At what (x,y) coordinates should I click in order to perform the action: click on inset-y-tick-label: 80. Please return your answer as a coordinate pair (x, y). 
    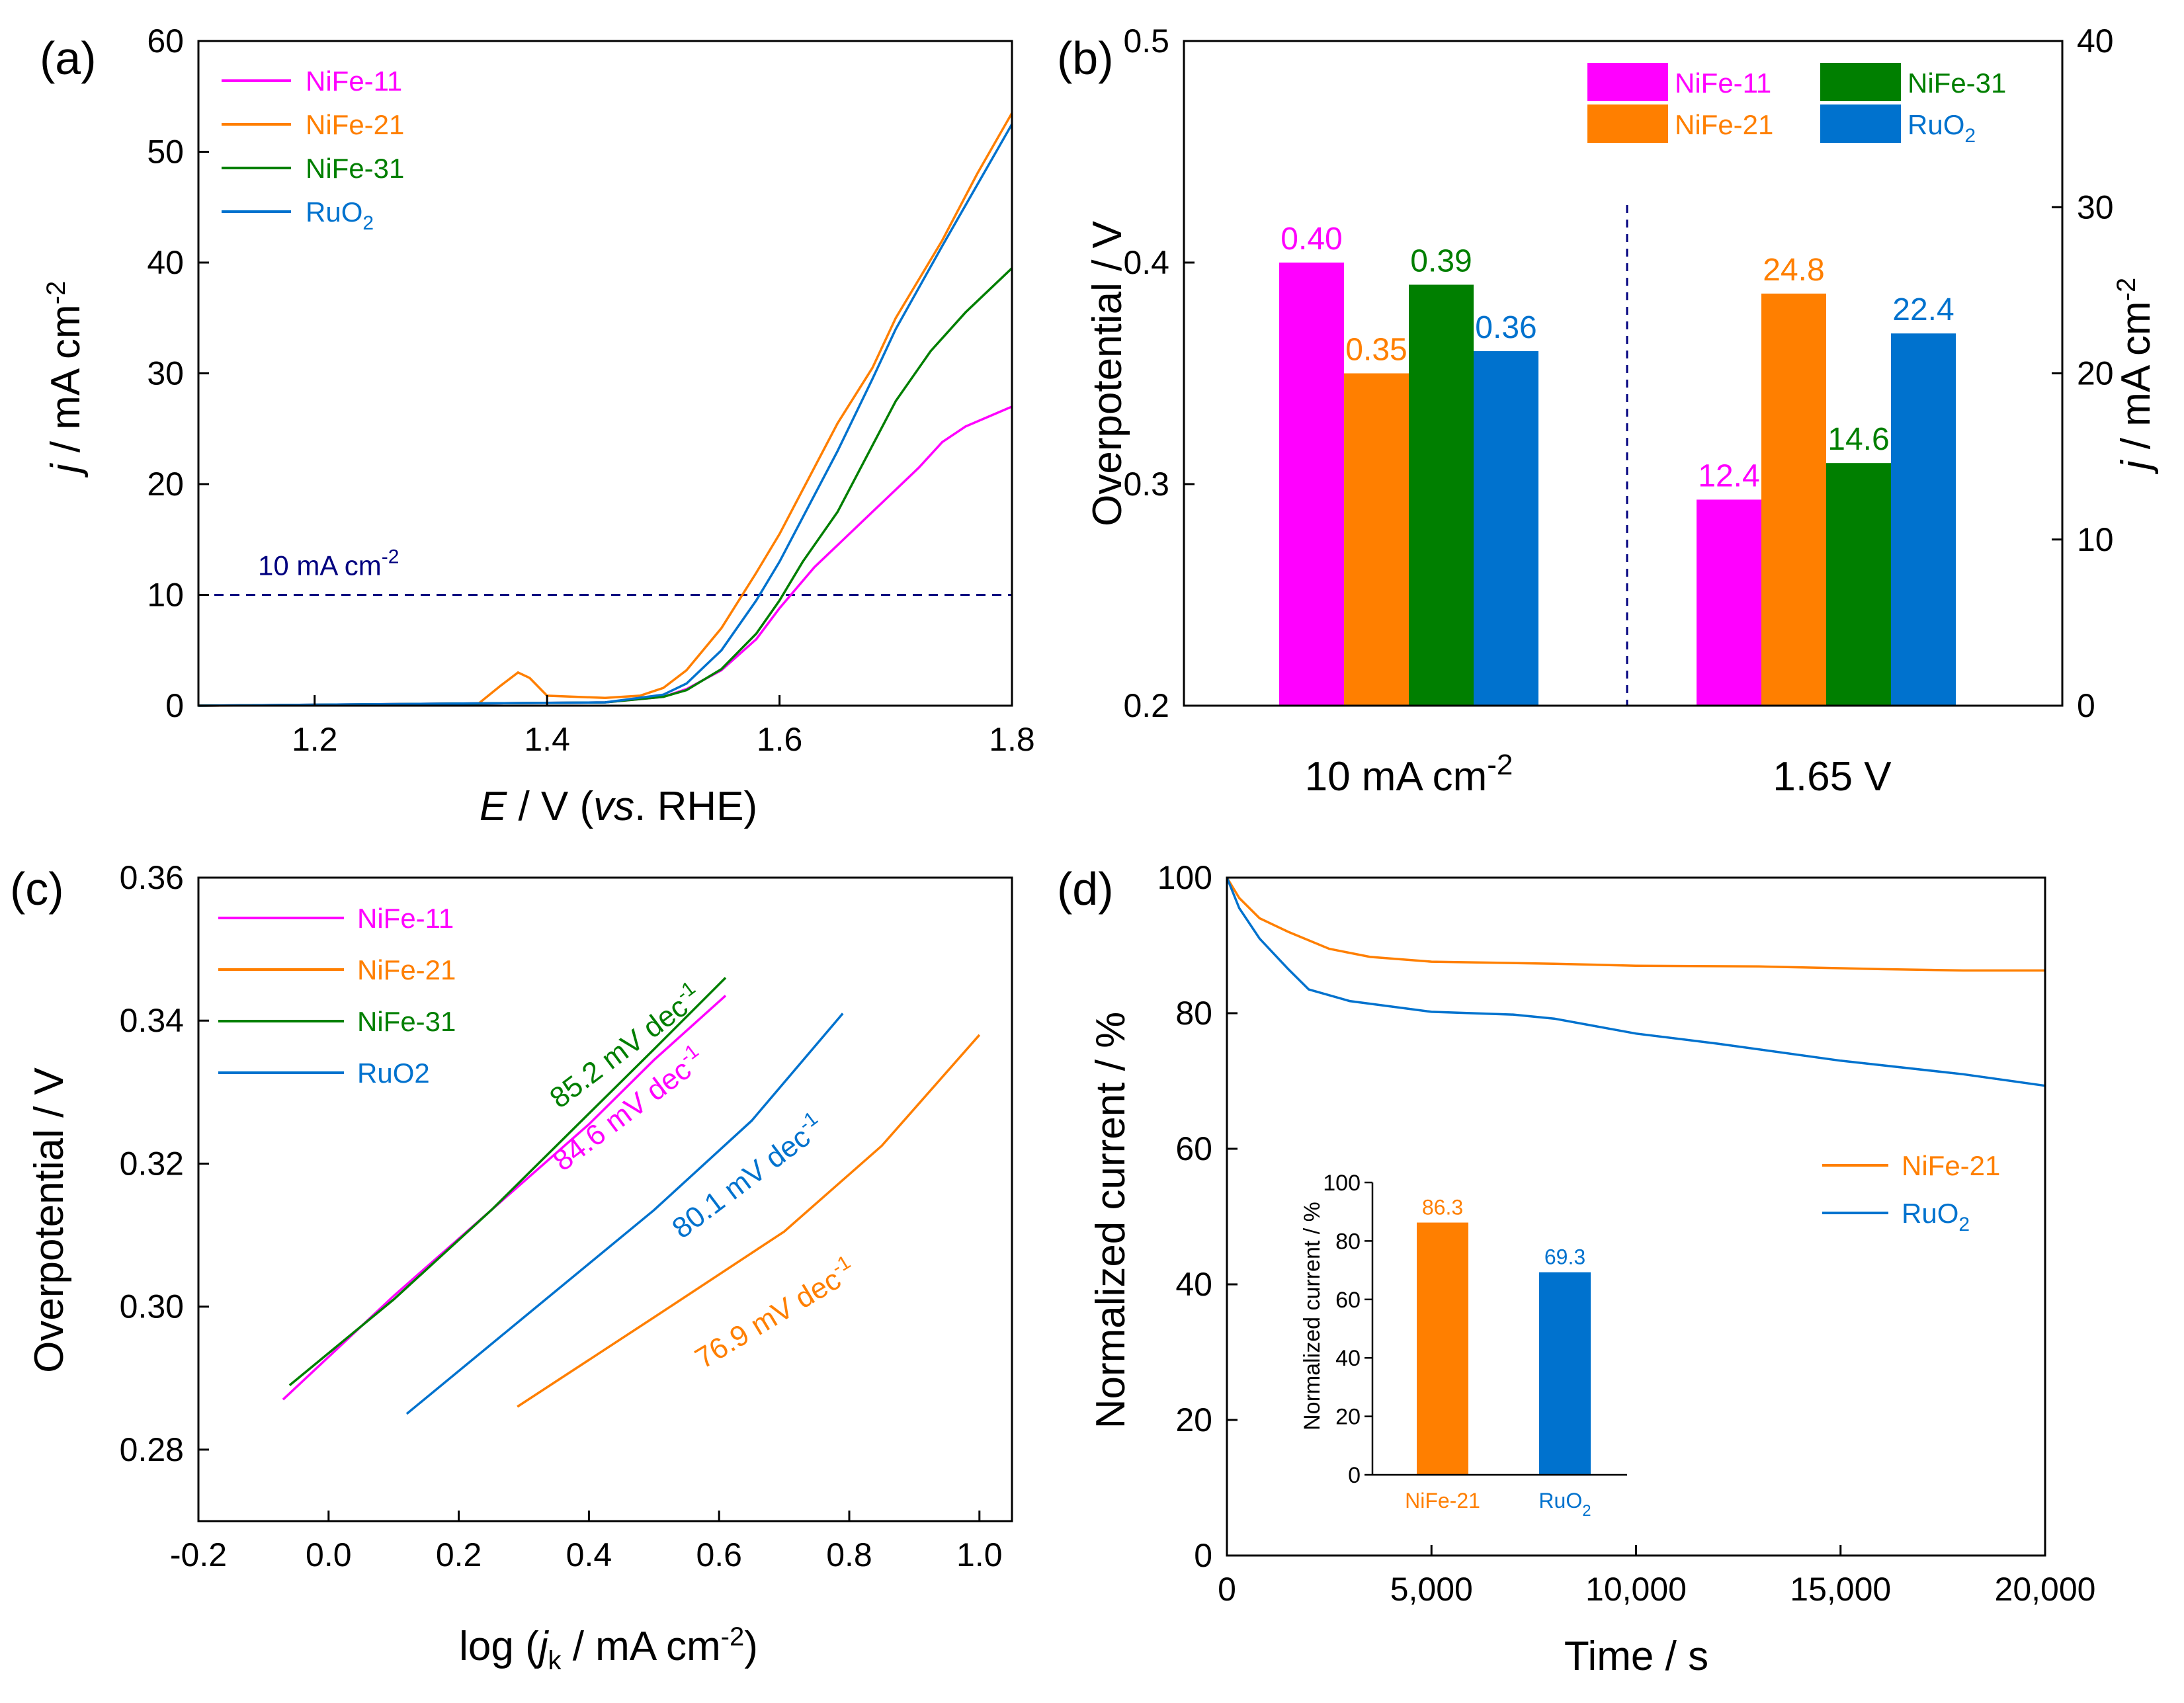
    Looking at the image, I should click on (1348, 1241).